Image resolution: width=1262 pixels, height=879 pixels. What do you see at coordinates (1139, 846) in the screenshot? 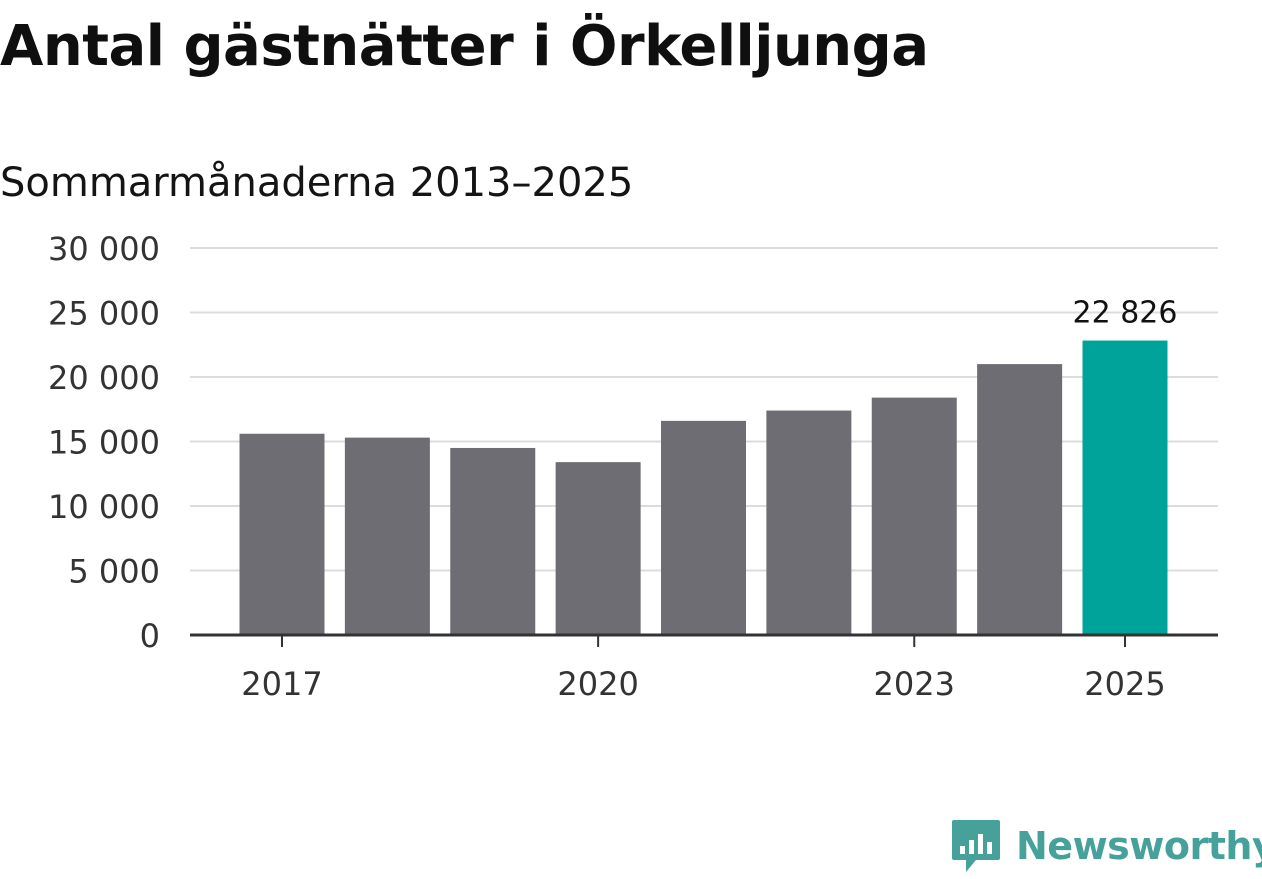
I see `brand-name: Newsworthy` at bounding box center [1139, 846].